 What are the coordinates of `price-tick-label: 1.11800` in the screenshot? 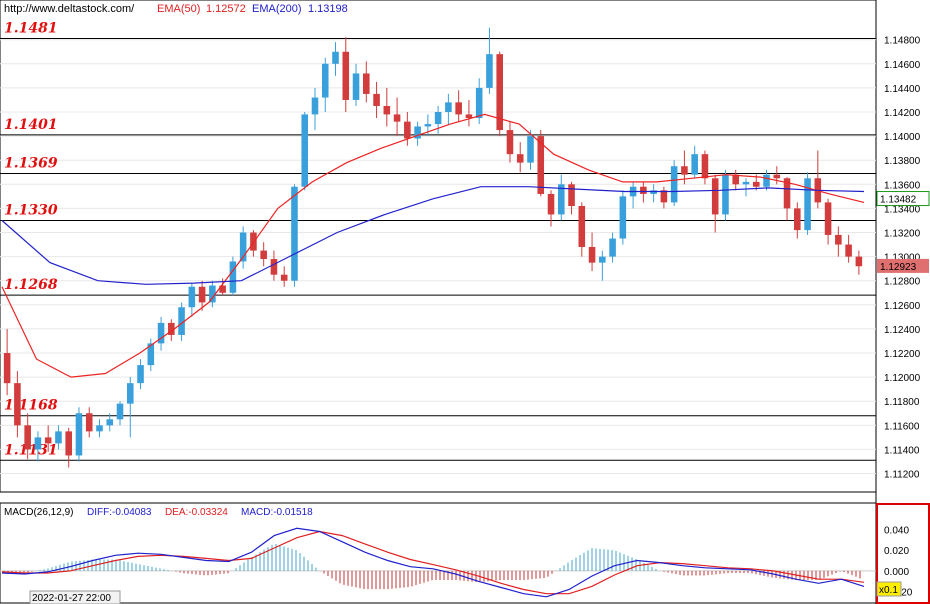 It's located at (902, 402).